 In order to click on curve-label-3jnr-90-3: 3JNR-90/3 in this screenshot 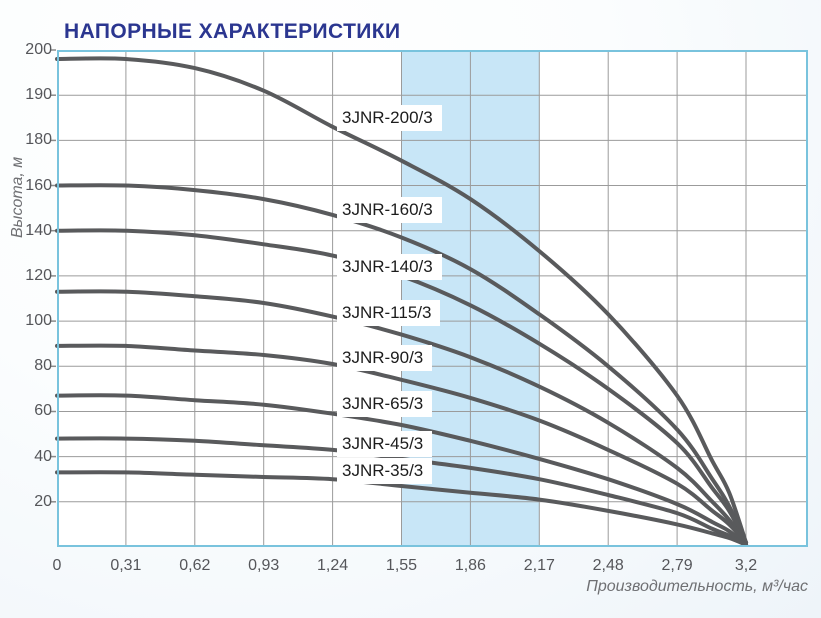, I will do `click(385, 358)`.